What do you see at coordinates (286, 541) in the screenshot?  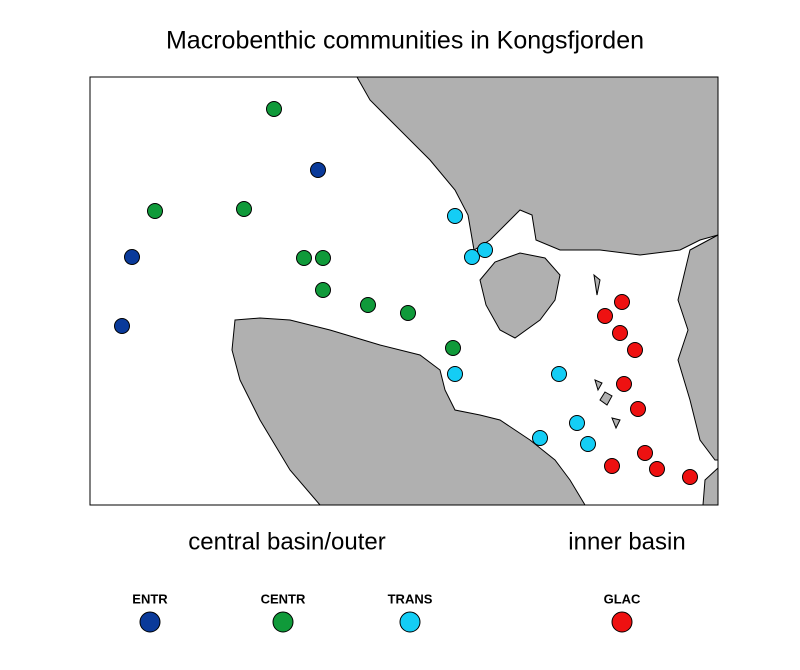 I see `region-label: central basin/outer` at bounding box center [286, 541].